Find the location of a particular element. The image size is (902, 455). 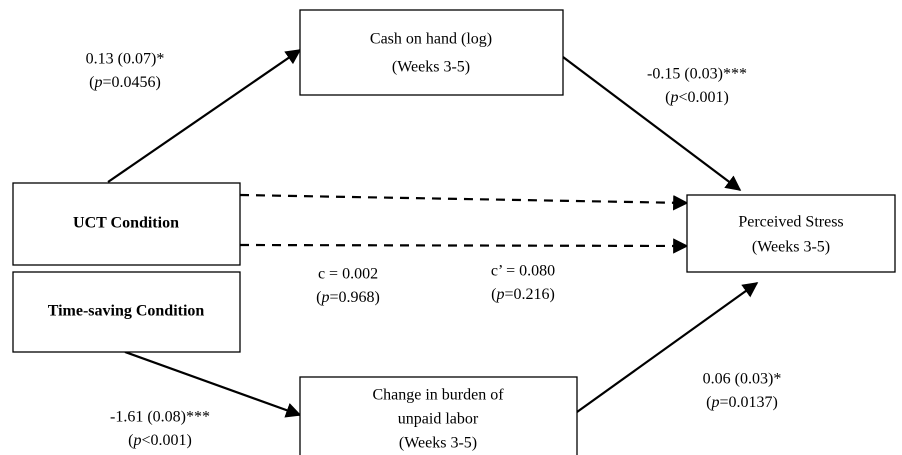

p-rest: =0.0456) is located at coordinates (131, 82).